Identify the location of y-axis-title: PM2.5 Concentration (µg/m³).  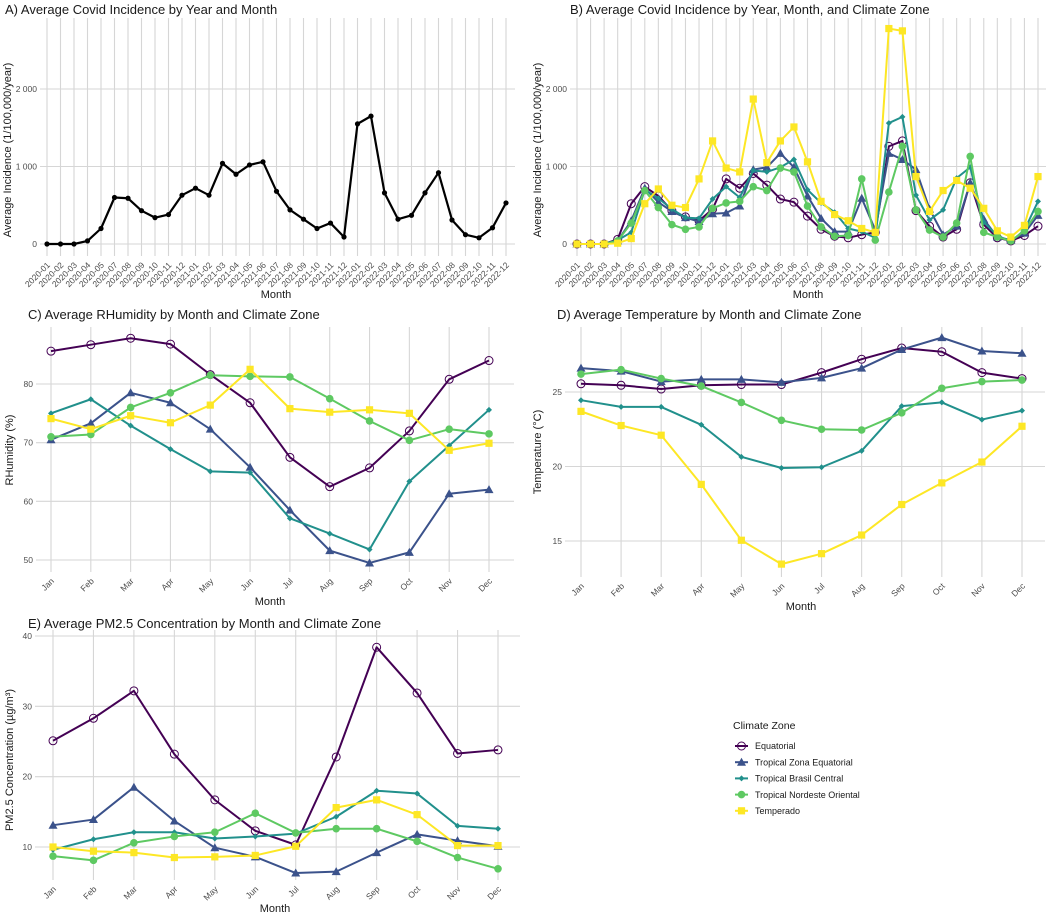
(10, 760).